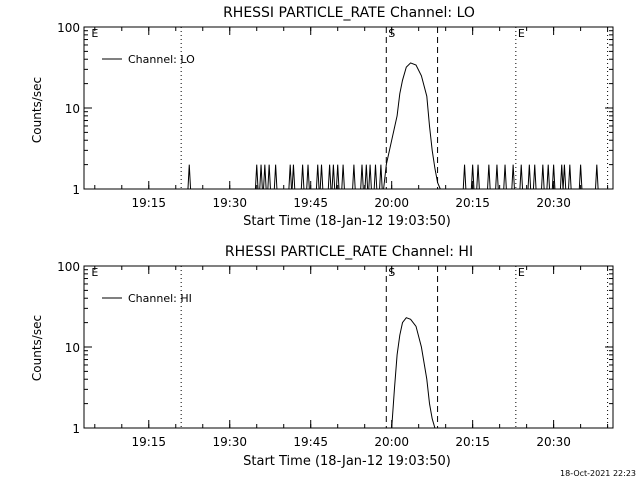 The image size is (640, 480). Describe the element at coordinates (161, 59) in the screenshot. I see `legend-entry: Channel: LO` at that location.